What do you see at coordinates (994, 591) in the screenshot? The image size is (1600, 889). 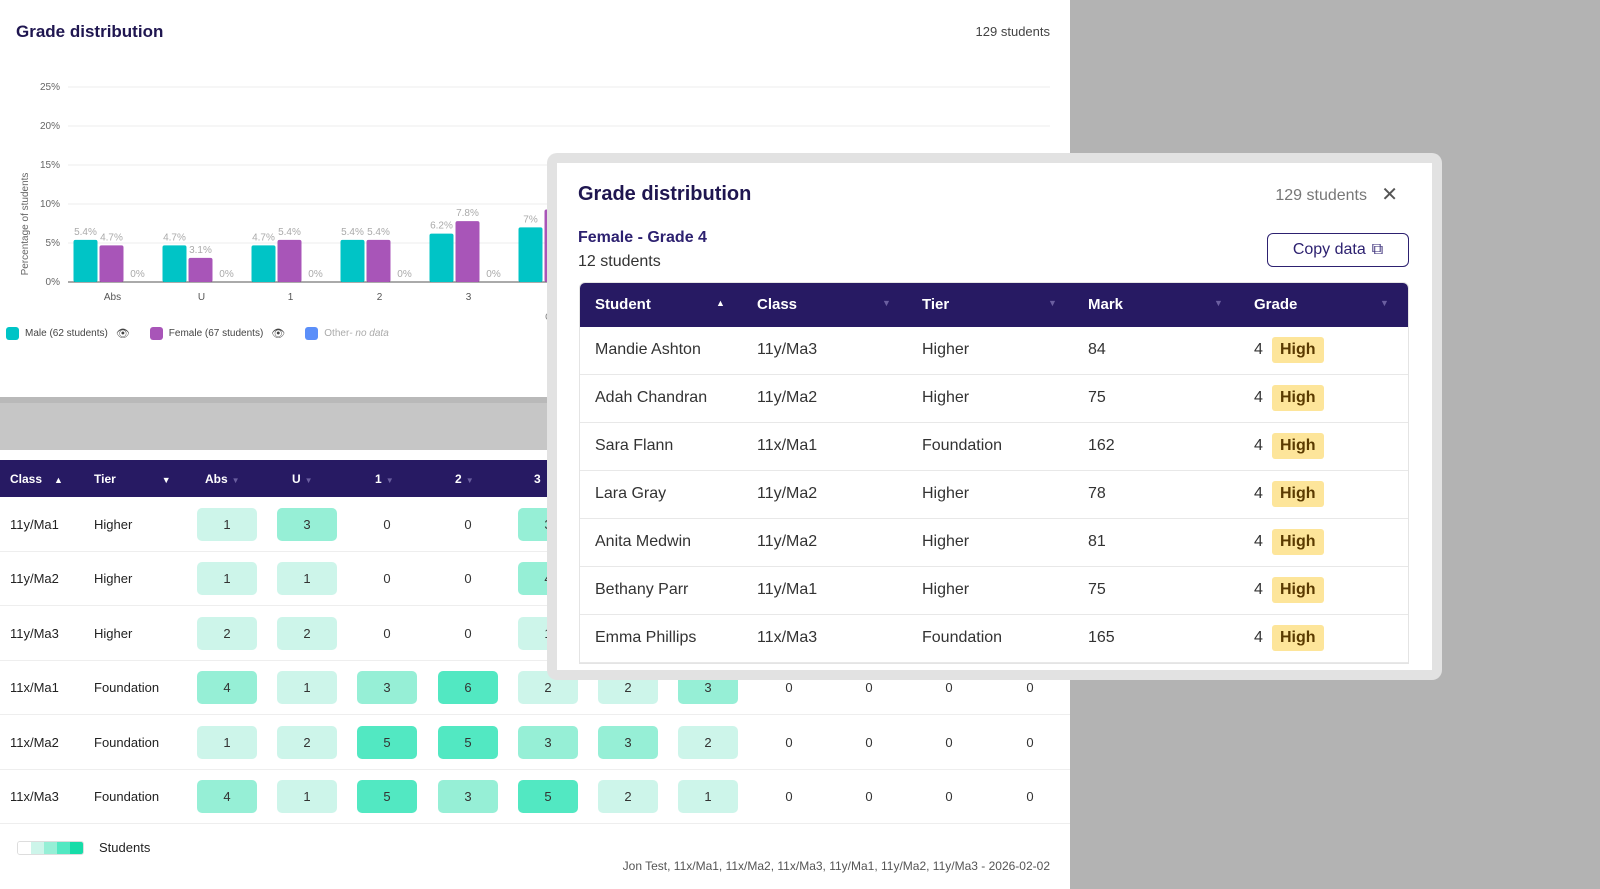 I see `student-row: Bethany Parr 11y/Ma1 Higher 75 4 High` at bounding box center [994, 591].